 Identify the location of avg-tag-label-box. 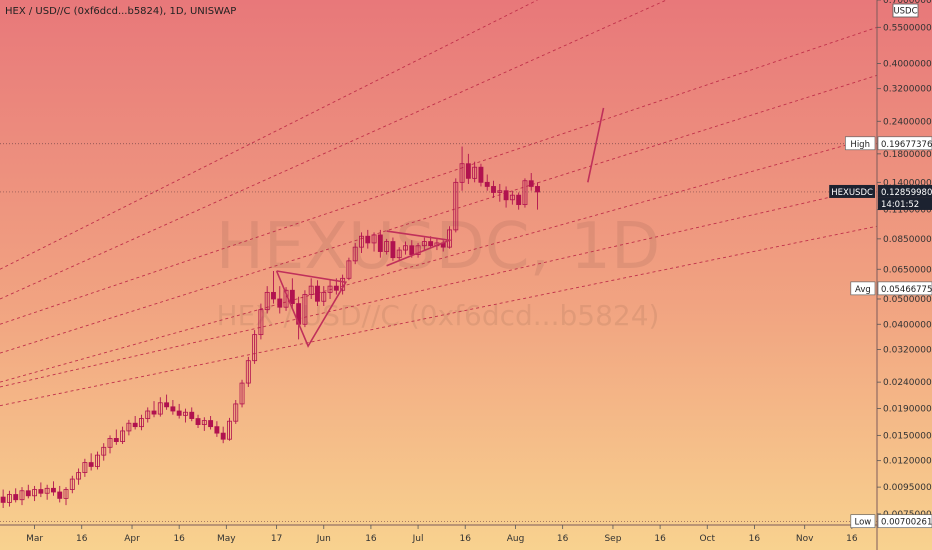
(863, 288).